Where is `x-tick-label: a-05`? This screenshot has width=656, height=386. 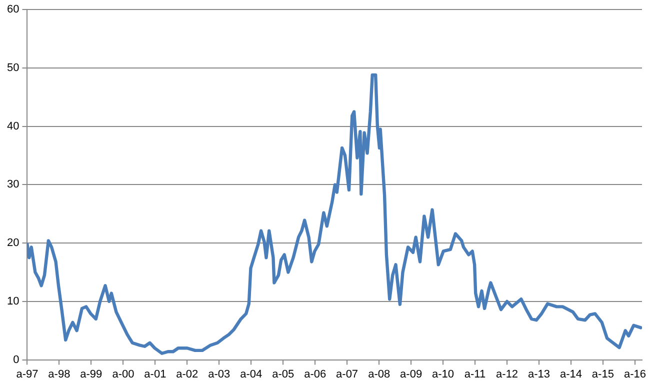
x-tick-label: a-05 is located at coordinates (283, 374).